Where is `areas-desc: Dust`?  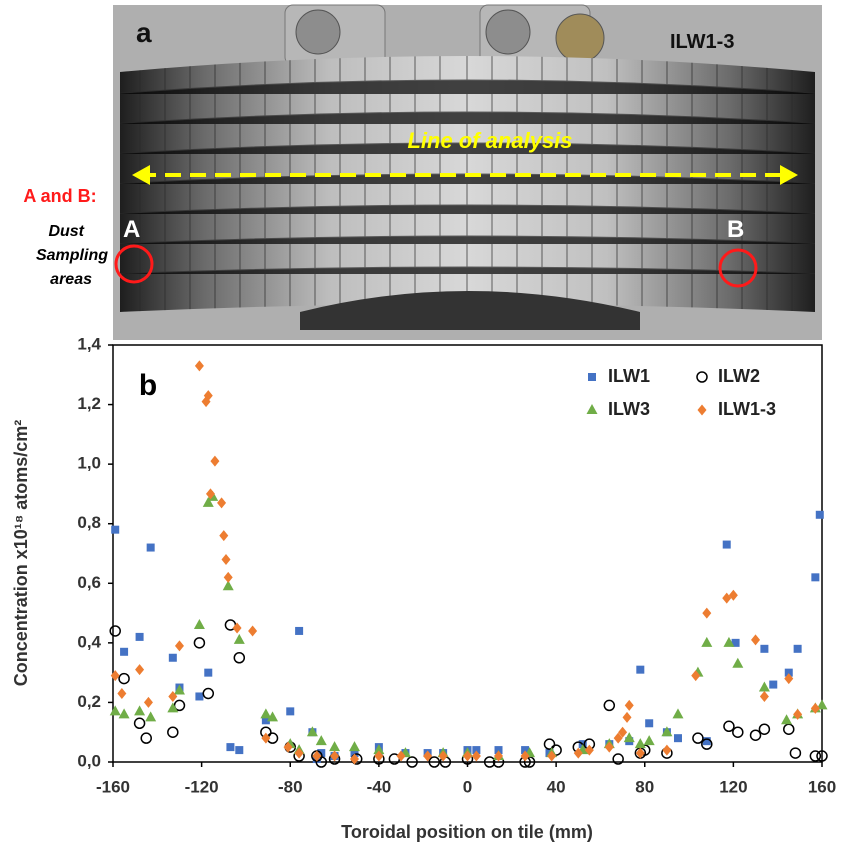
areas-desc: Dust is located at coordinates (66, 231).